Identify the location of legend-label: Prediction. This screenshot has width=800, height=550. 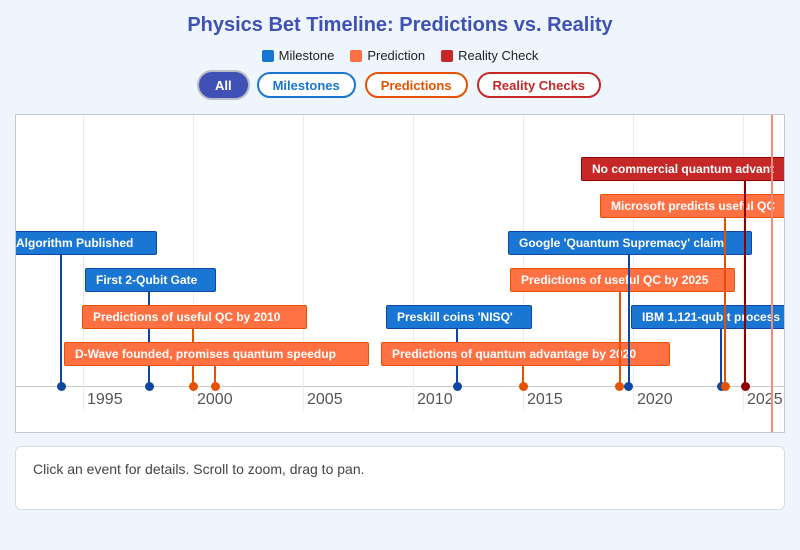
(396, 55).